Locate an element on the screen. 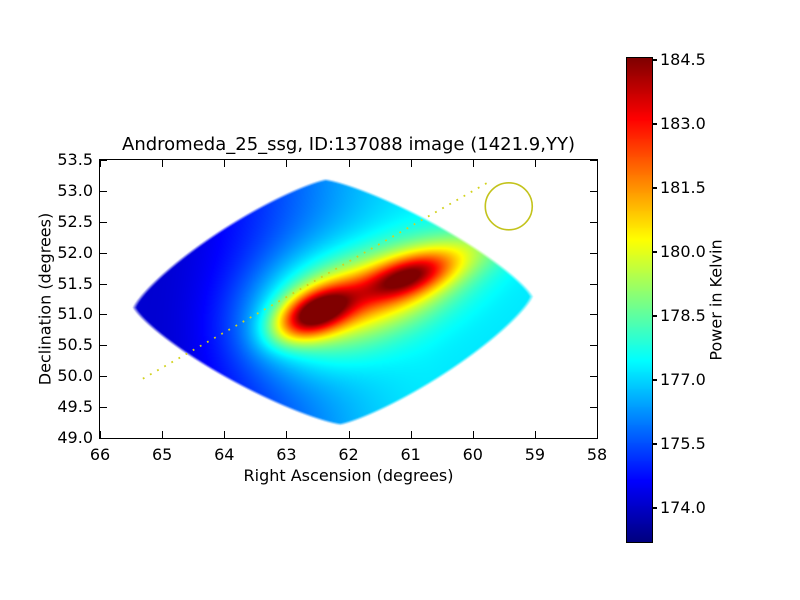  colorbar-tick-label: 174.0 is located at coordinates (683, 507).